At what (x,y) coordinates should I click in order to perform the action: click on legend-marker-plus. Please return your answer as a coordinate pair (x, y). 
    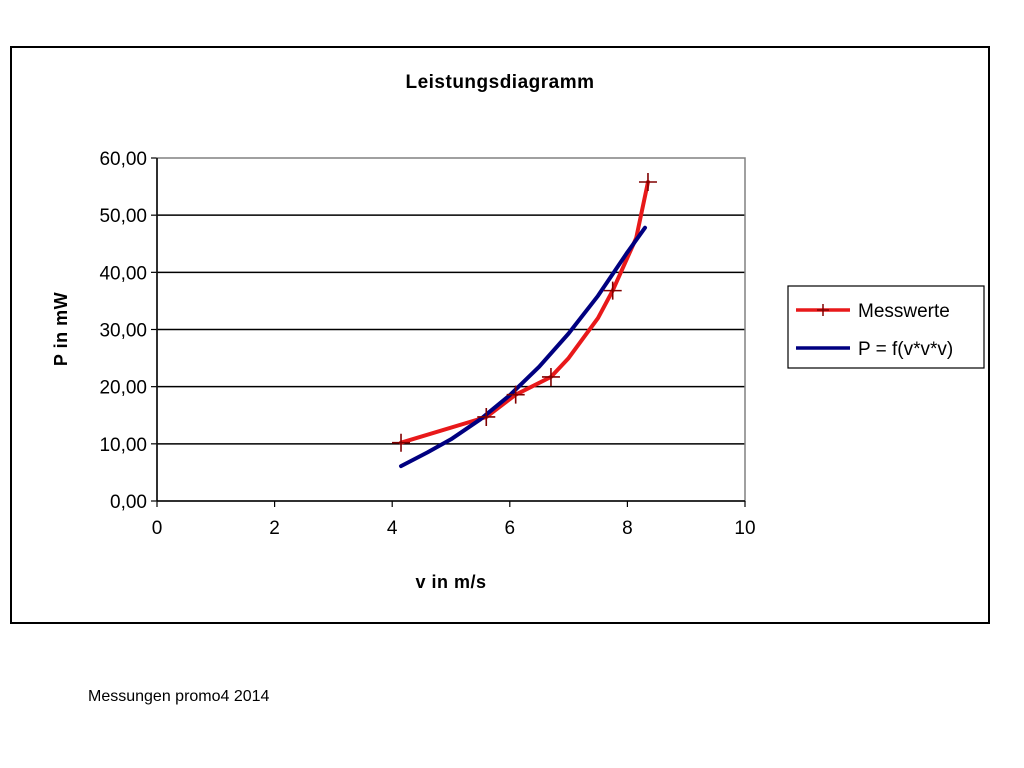
    Looking at the image, I should click on (823, 310).